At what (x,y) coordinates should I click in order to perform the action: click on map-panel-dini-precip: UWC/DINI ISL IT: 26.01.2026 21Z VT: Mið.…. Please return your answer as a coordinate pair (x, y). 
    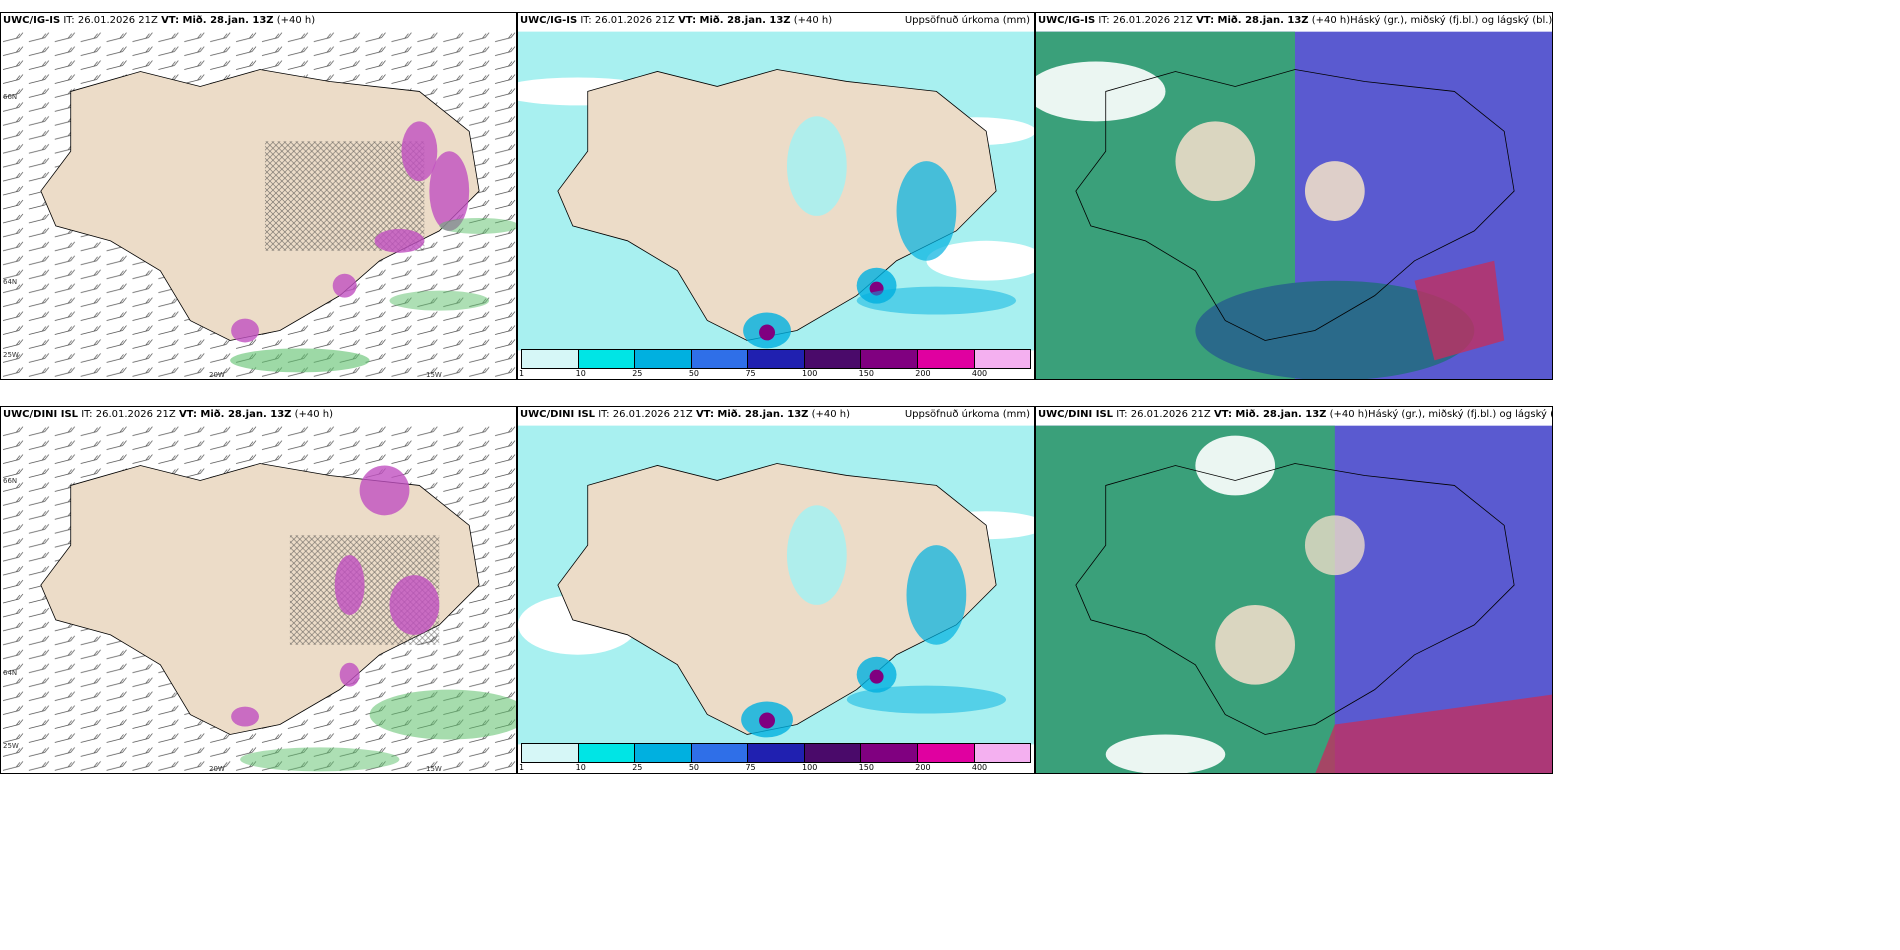
    Looking at the image, I should click on (776, 590).